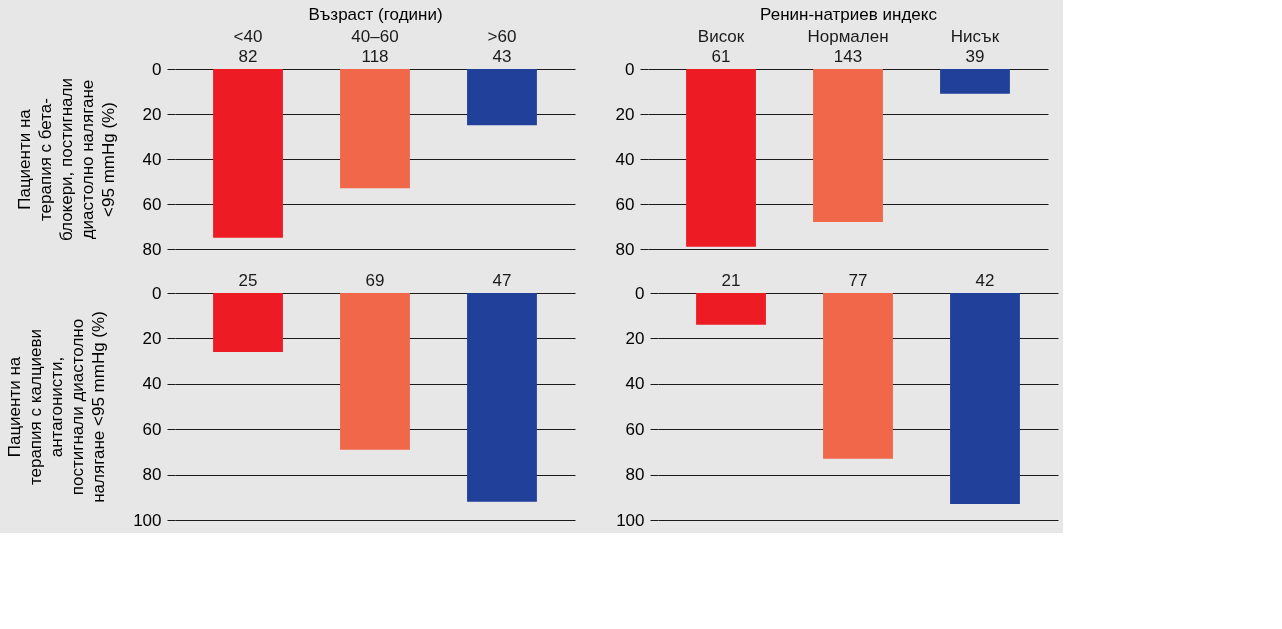  Describe the element at coordinates (248, 46) in the screenshot. I see `x-tick-label: <40 82` at that location.